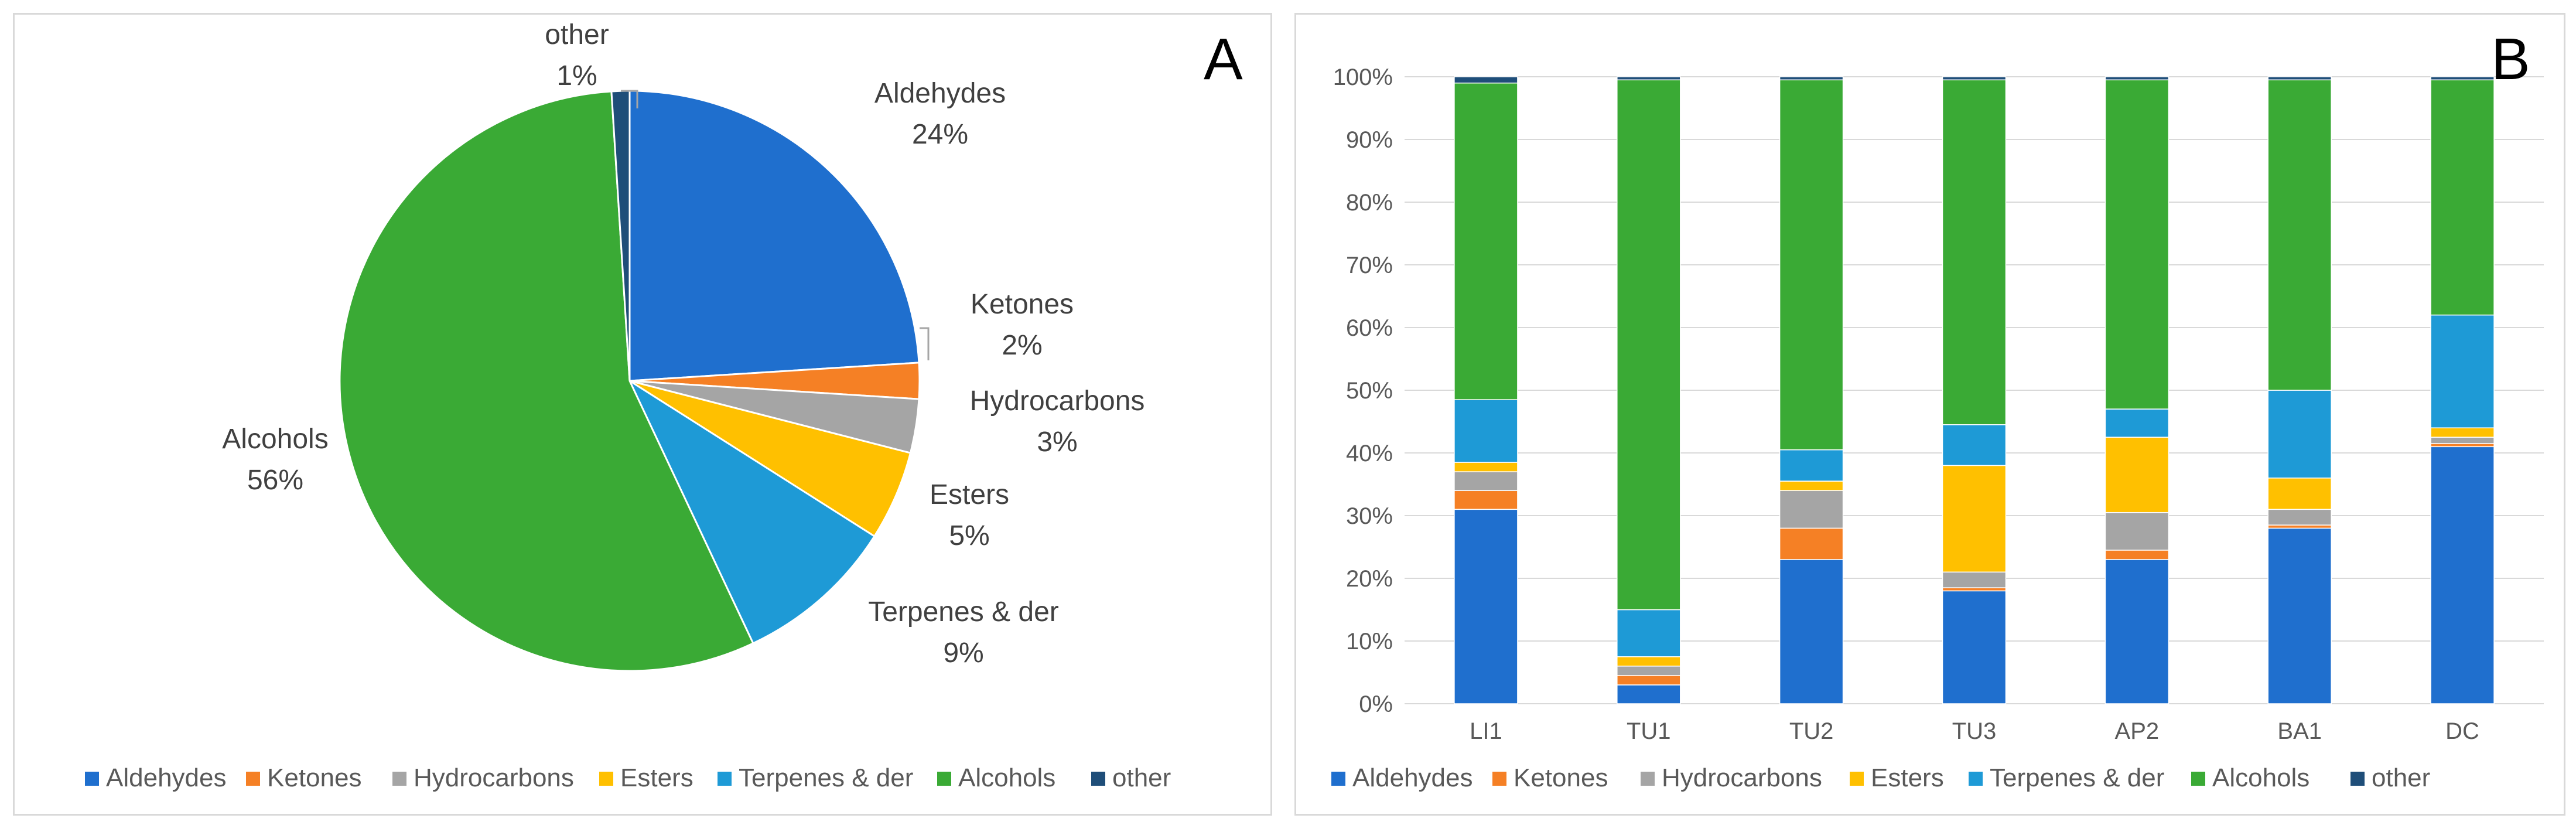 The height and width of the screenshot is (825, 2576). What do you see at coordinates (1974, 252) in the screenshot?
I see `bar-segment-tu3-alcohols` at bounding box center [1974, 252].